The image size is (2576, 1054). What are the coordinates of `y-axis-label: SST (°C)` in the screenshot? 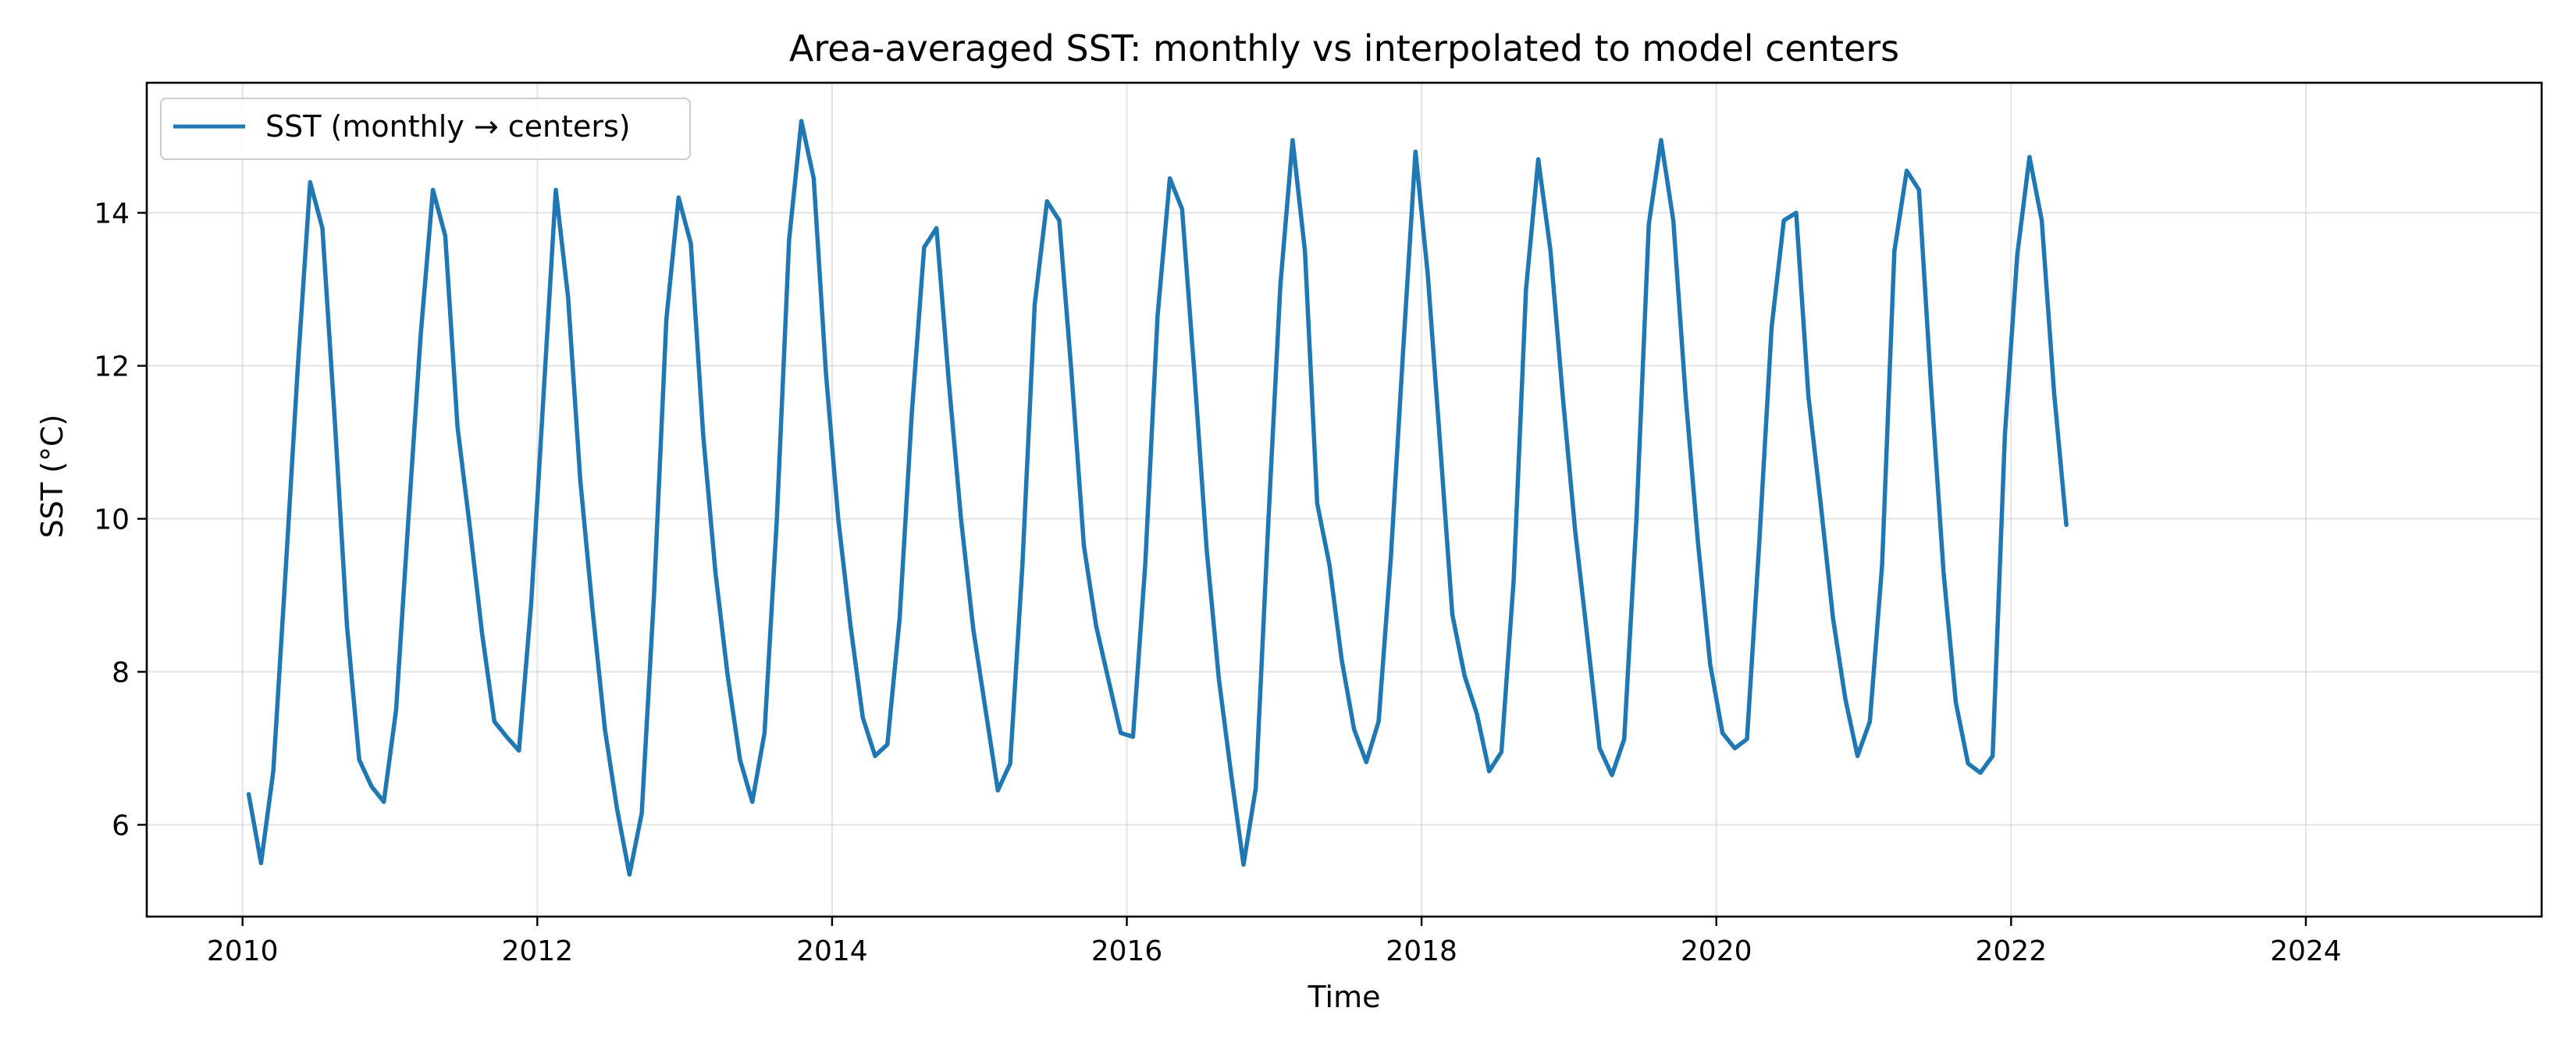 It's located at (52, 477).